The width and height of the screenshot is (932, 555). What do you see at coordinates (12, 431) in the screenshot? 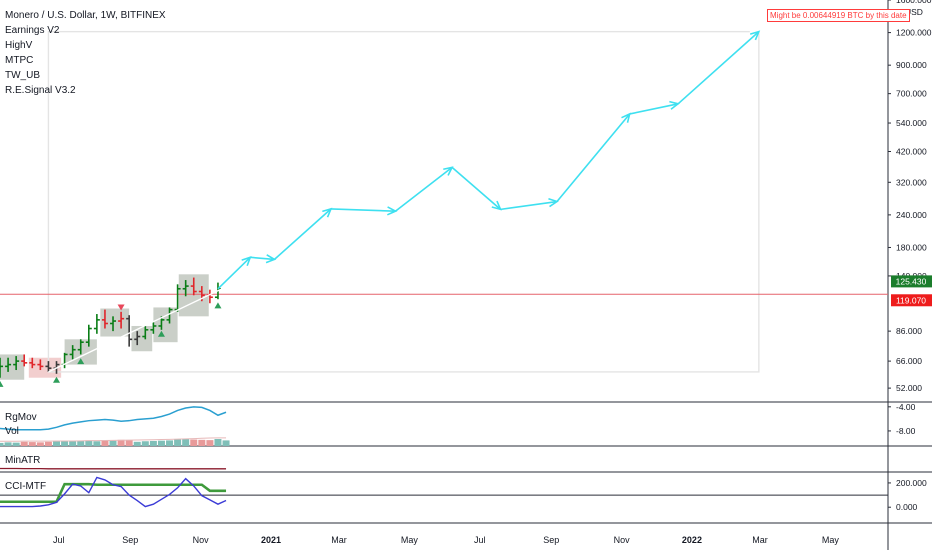
I see `vol-pane-label: Vol` at bounding box center [12, 431].